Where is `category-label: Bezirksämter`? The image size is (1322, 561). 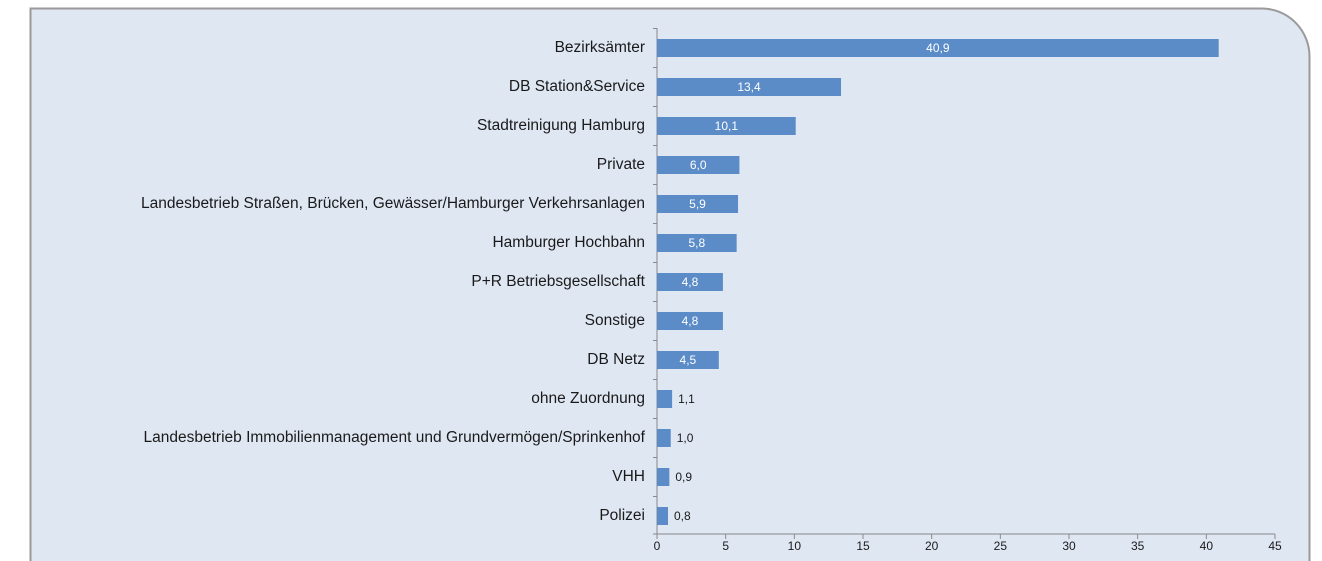
category-label: Bezirksämter is located at coordinates (600, 47).